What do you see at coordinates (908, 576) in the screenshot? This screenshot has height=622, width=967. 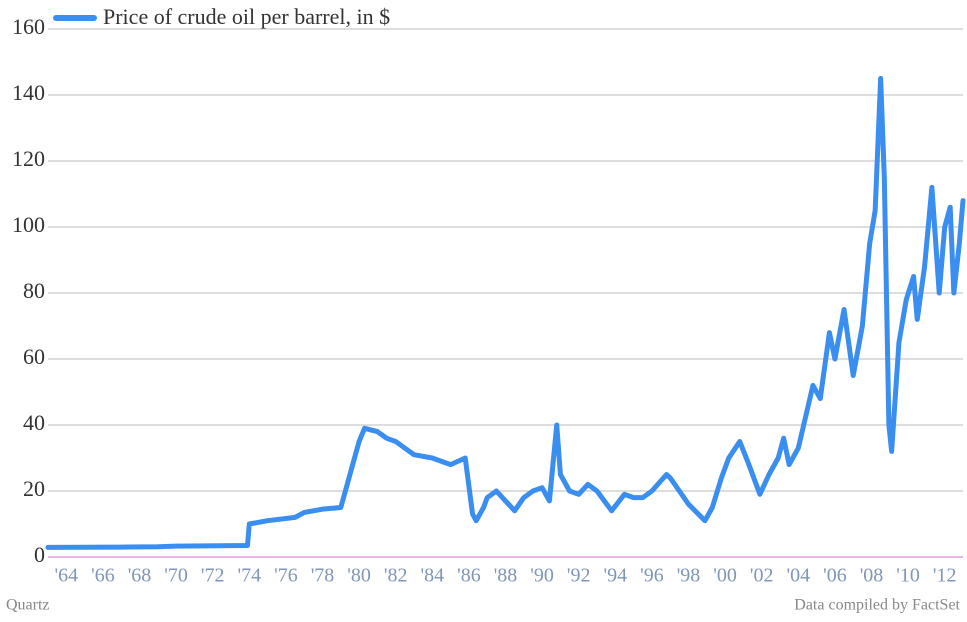 I see `x-tick-label: '10` at bounding box center [908, 576].